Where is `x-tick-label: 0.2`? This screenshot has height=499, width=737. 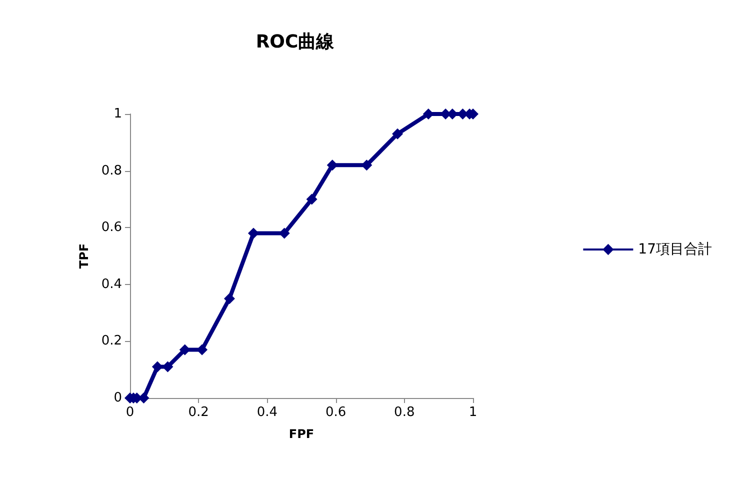 x-tick-label: 0.2 is located at coordinates (198, 412).